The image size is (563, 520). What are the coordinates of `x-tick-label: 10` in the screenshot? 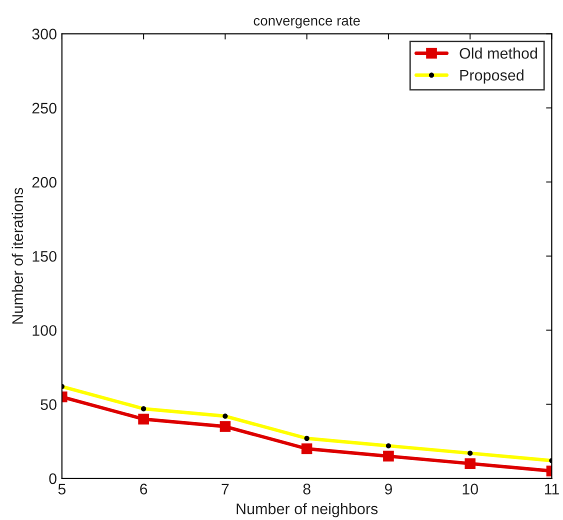 It's located at (470, 489).